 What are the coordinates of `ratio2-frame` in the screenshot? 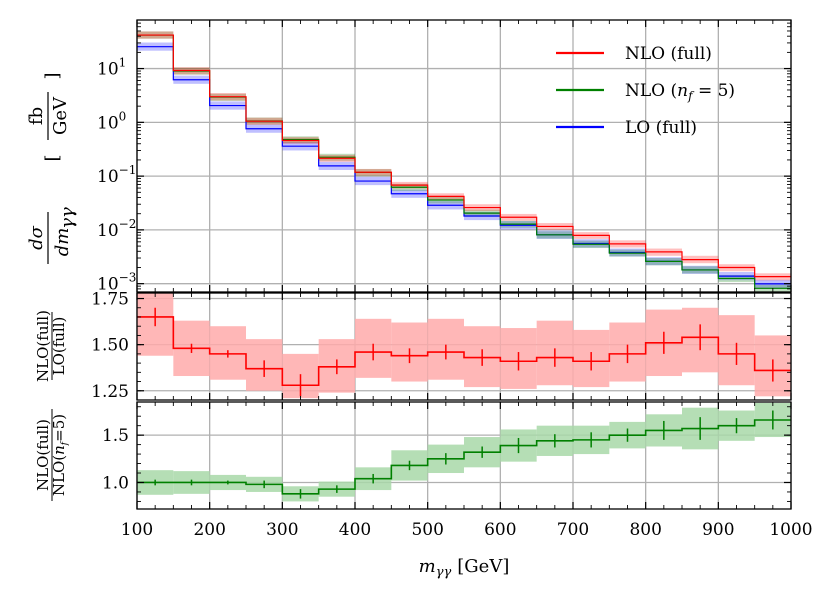 It's located at (464, 455).